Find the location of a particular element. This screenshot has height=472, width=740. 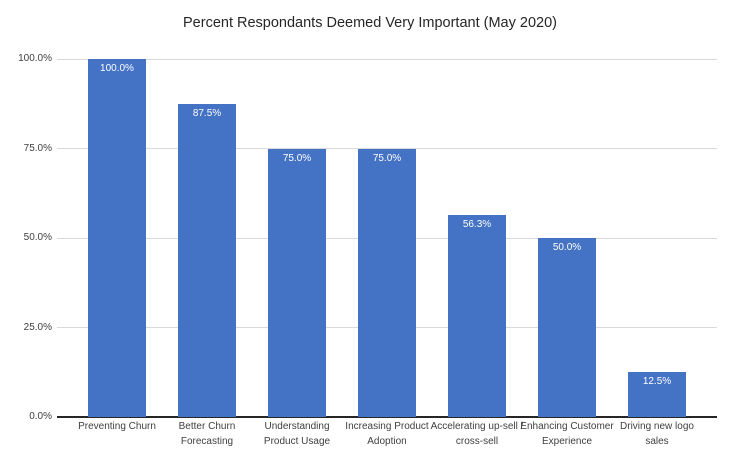

y-gridline is located at coordinates (387, 59).